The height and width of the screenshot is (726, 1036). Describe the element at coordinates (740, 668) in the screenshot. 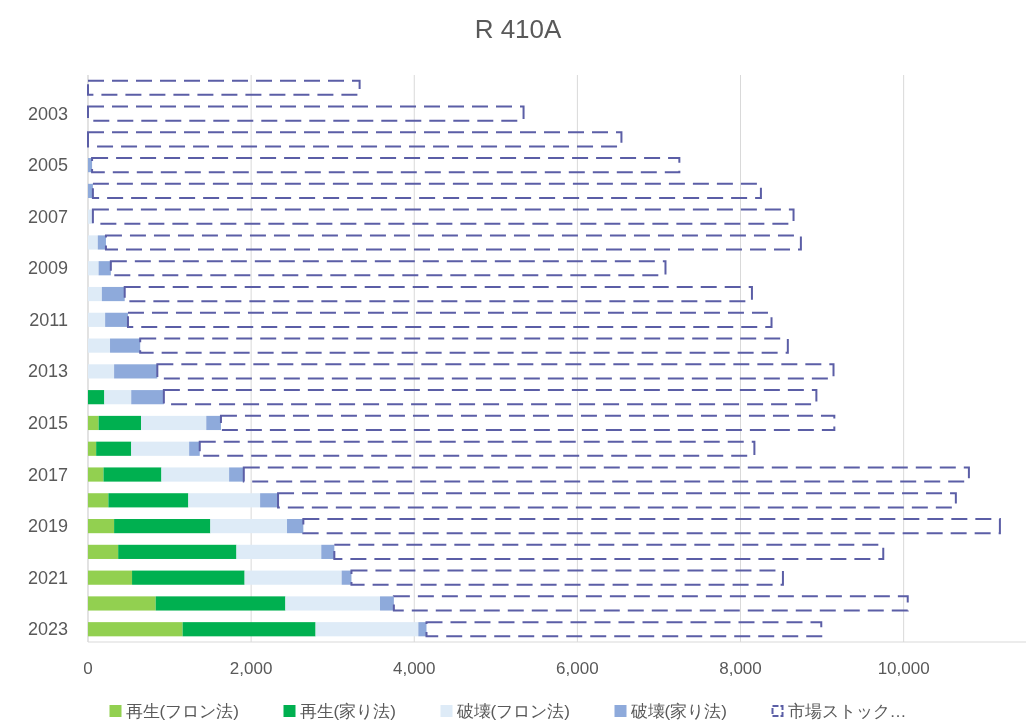

I see `x-tick-label: 8,000` at that location.